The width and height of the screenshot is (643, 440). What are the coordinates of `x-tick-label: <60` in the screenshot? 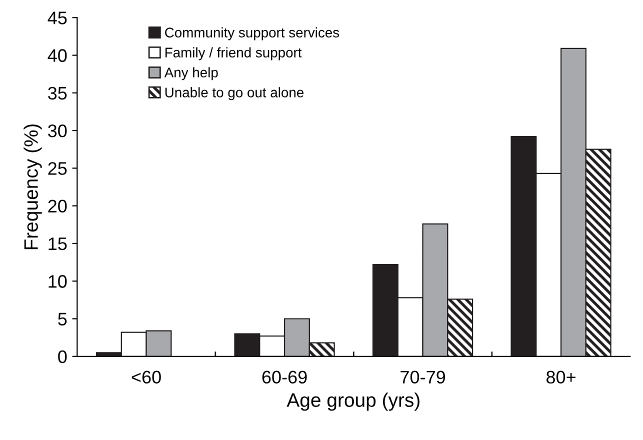 It's located at (146, 377).